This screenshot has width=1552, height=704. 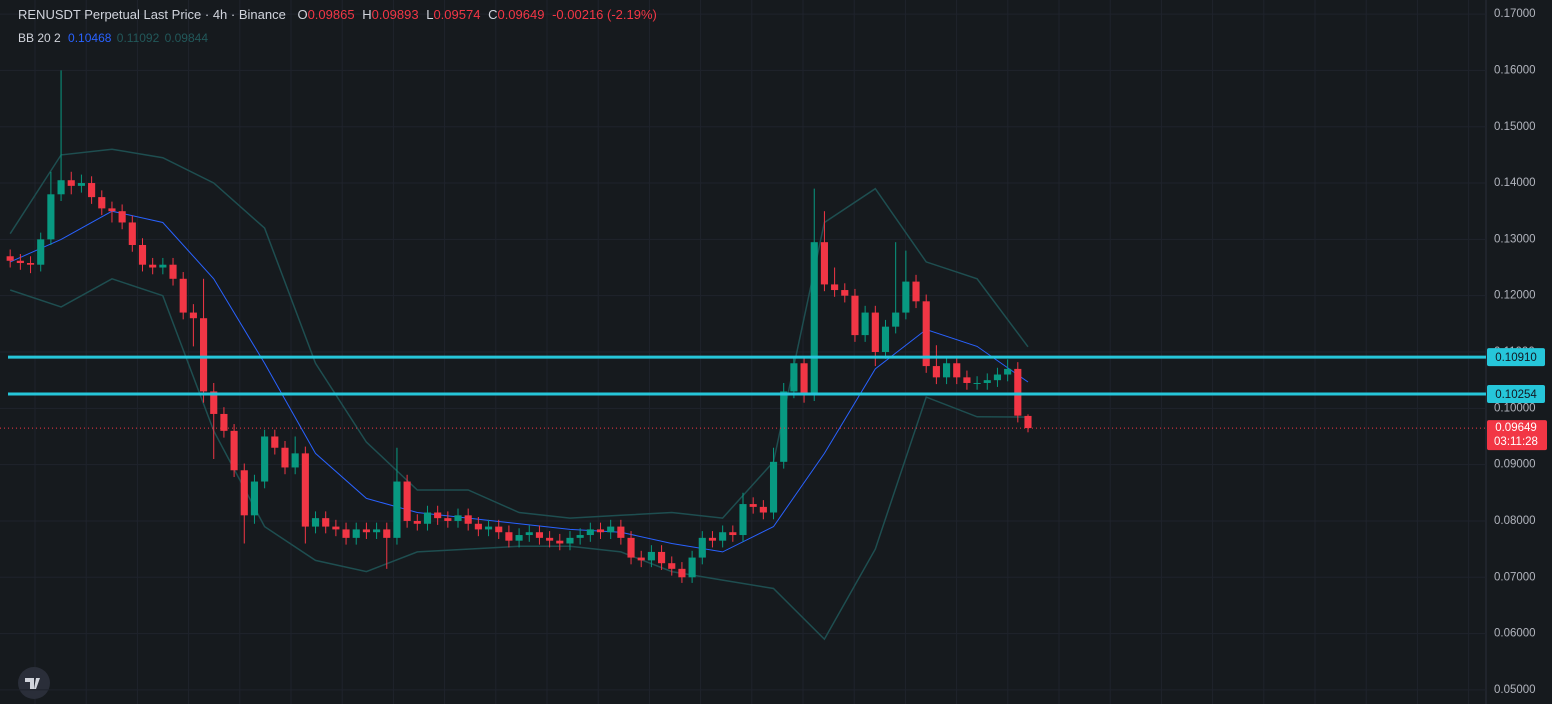 I want to click on countdown: 03:11:28, so click(x=1516, y=442).